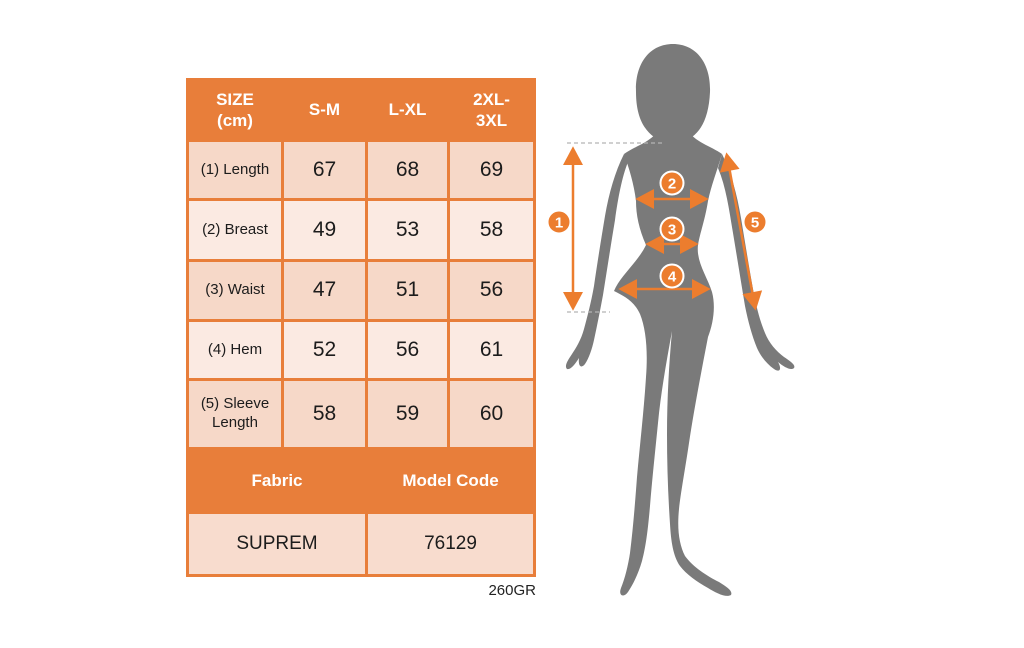  Describe the element at coordinates (235, 170) in the screenshot. I see `row-length-label: (1) Length` at that location.